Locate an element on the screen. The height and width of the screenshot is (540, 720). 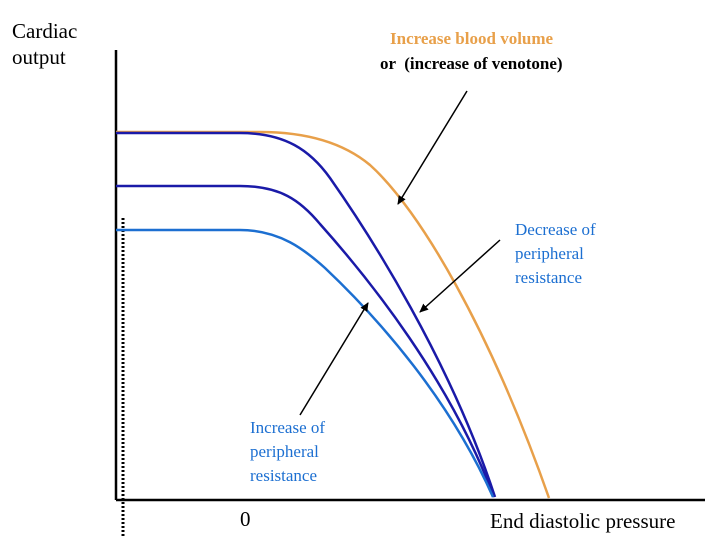
venotone-label: or (increase of venotone) is located at coordinates (471, 63).